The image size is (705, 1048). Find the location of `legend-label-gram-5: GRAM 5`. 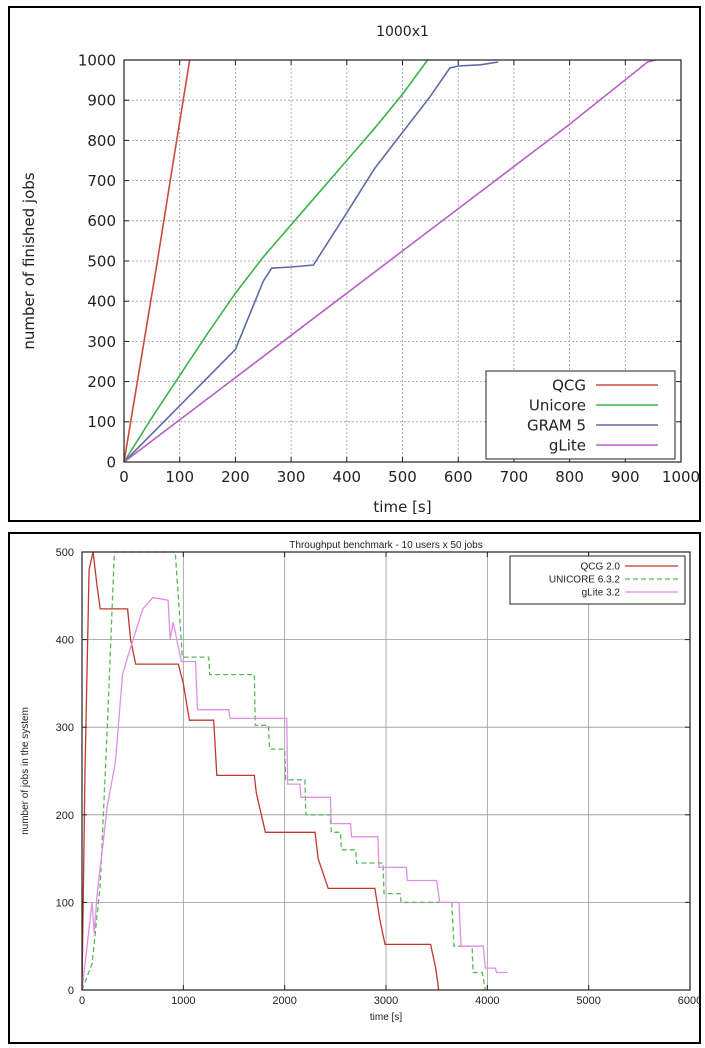

legend-label-gram-5: GRAM 5 is located at coordinates (556, 425).